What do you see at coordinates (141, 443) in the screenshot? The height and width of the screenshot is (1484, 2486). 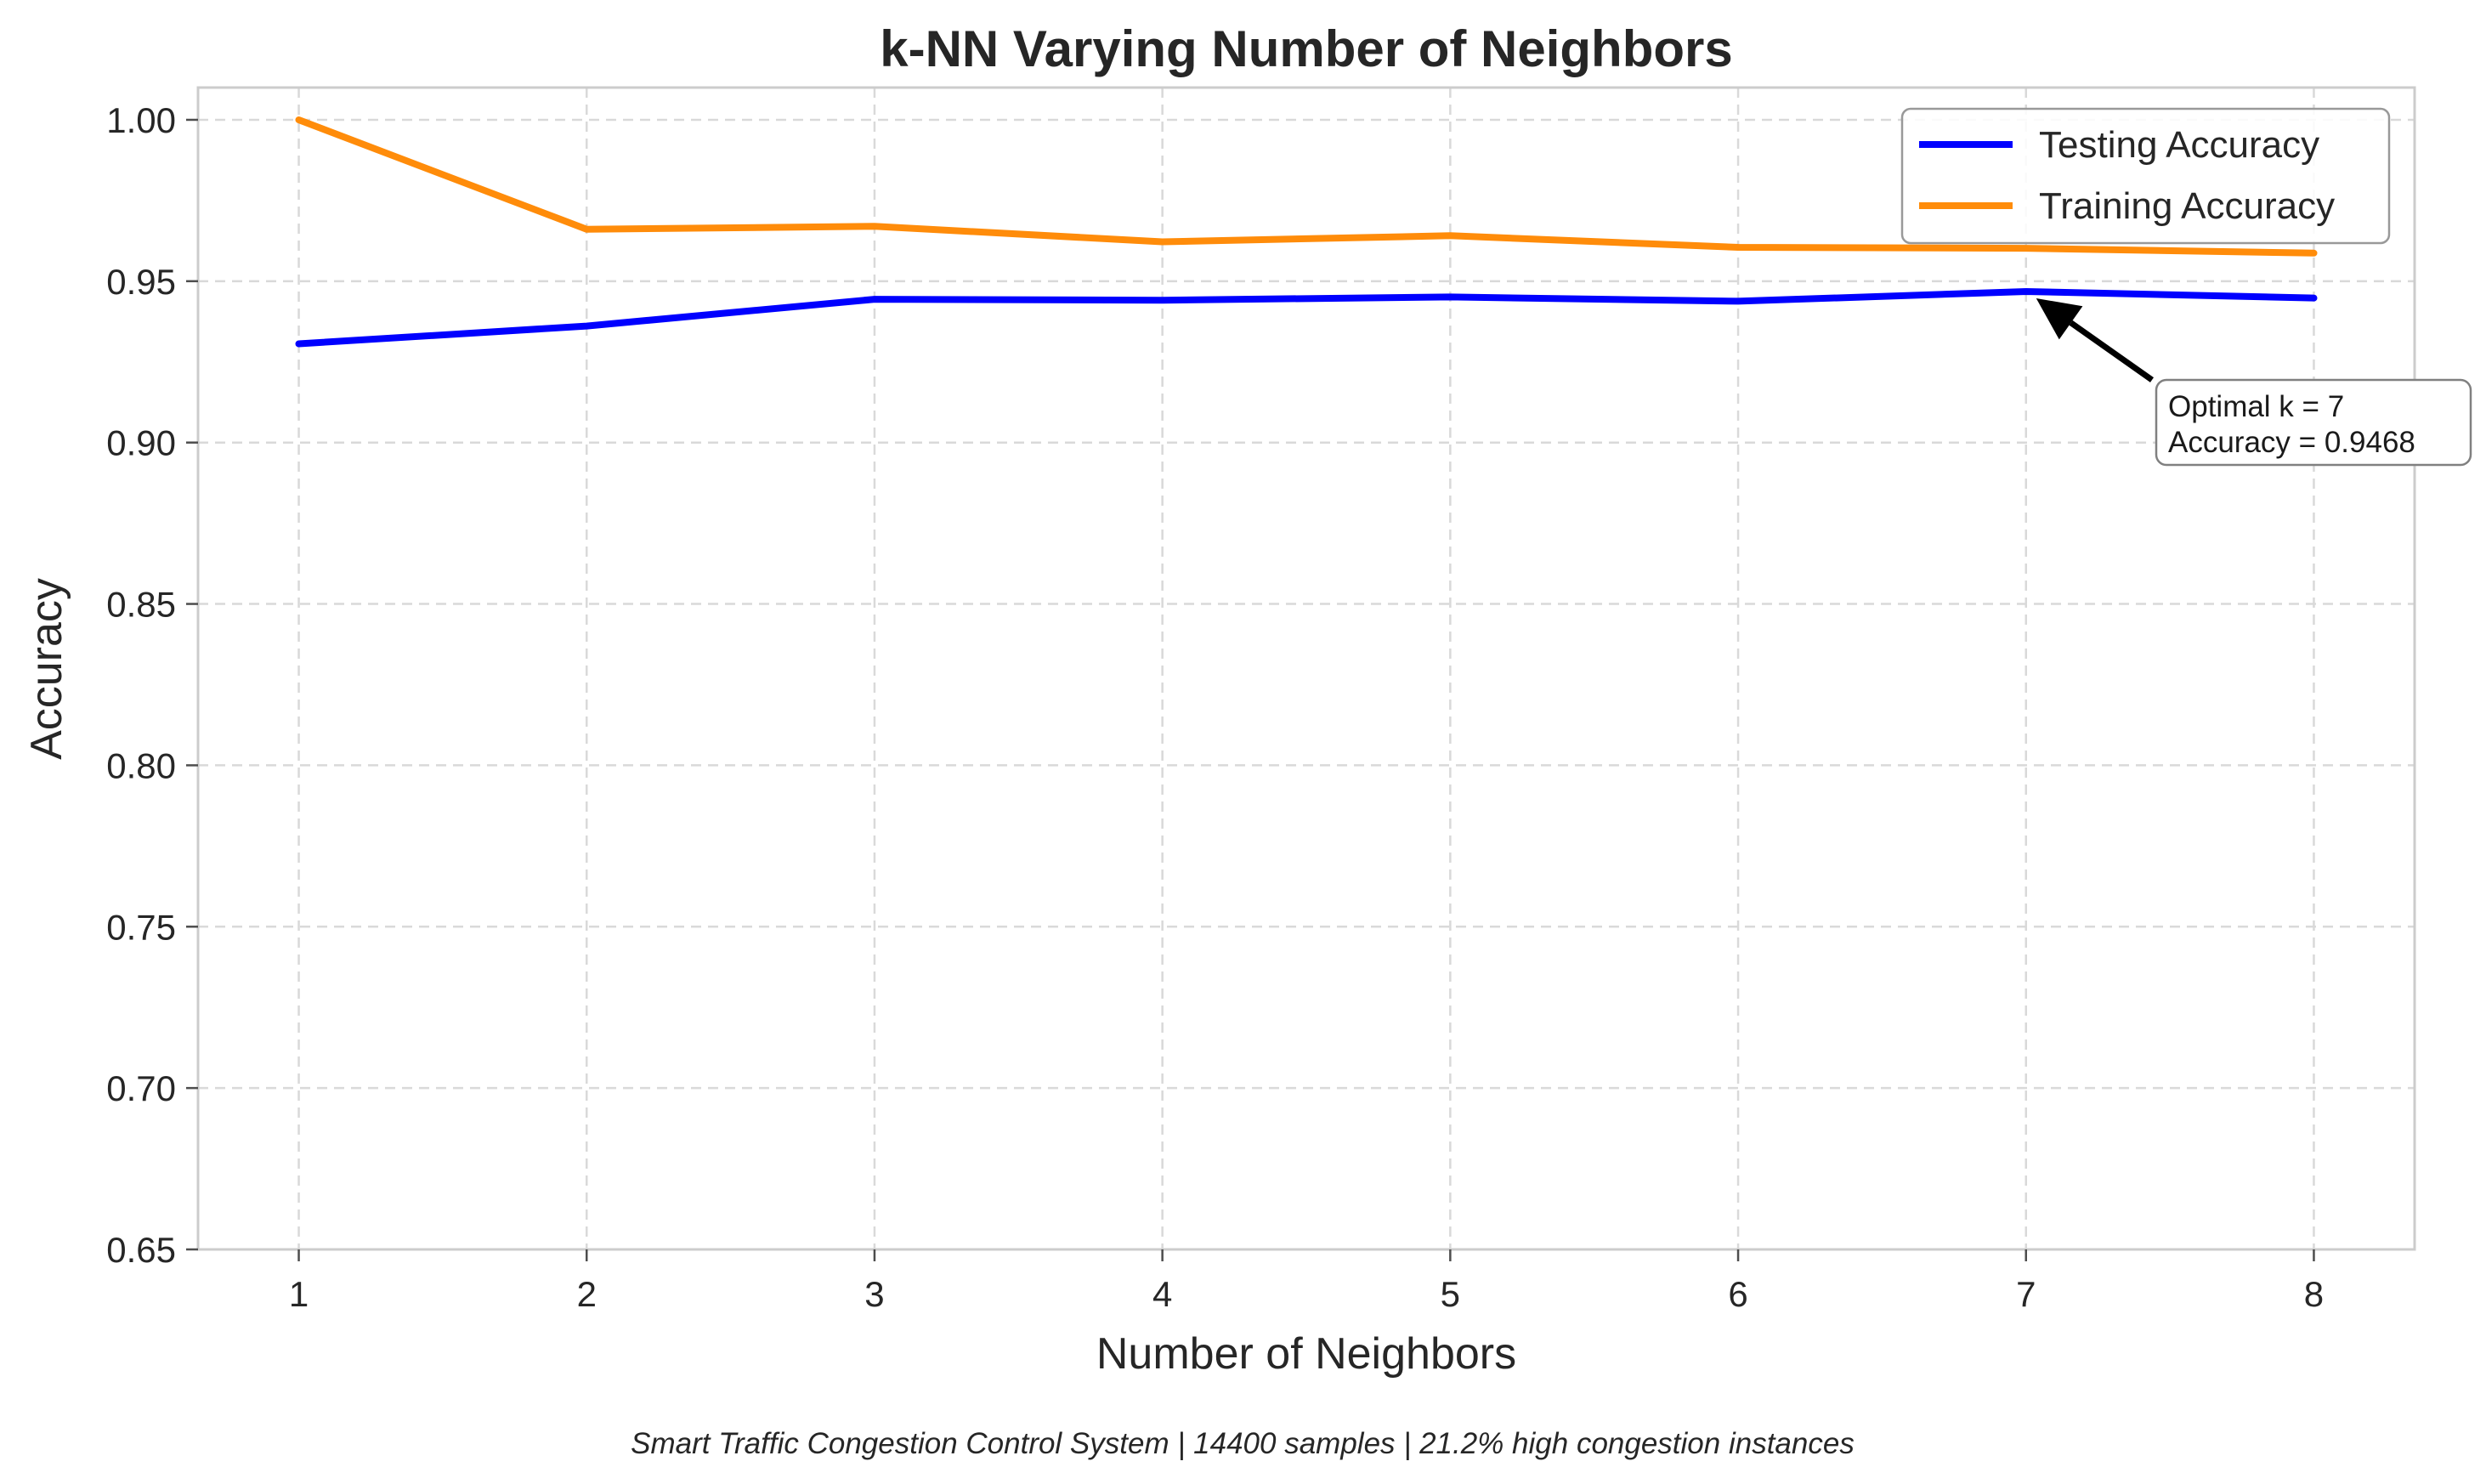 I see `y-tick-label: 0.90` at bounding box center [141, 443].